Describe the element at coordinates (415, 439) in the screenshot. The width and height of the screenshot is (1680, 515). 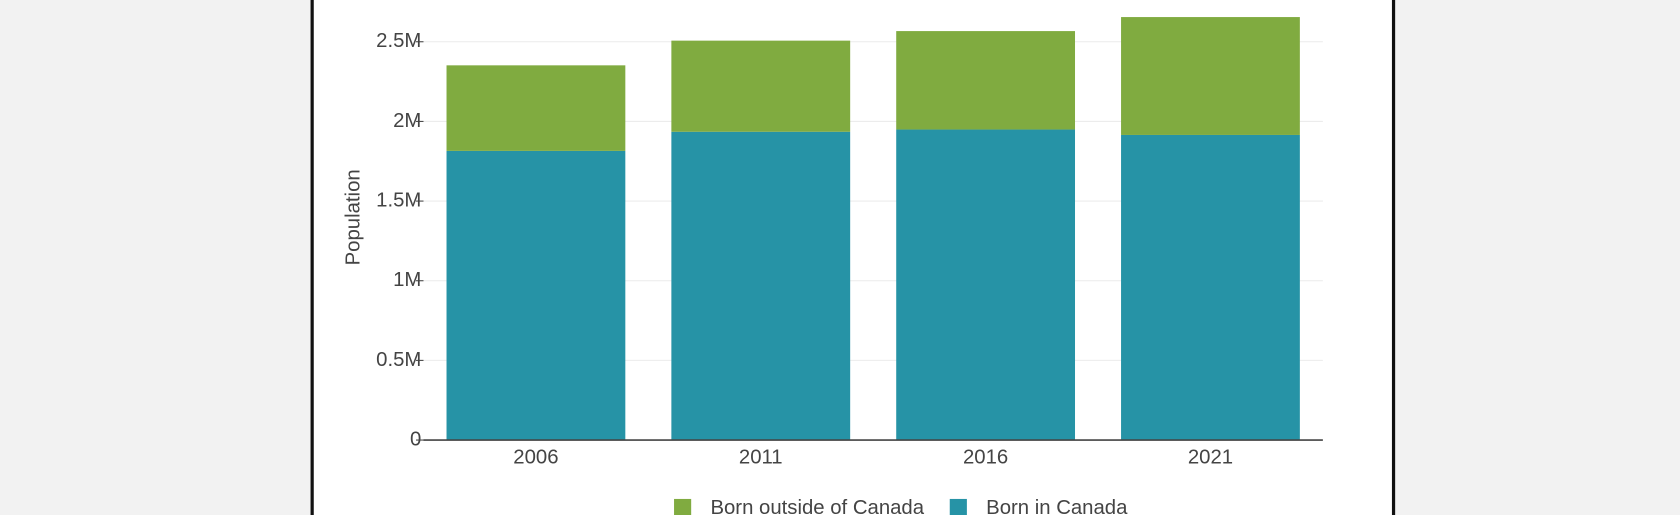
I see `y-tick-label: 0` at that location.